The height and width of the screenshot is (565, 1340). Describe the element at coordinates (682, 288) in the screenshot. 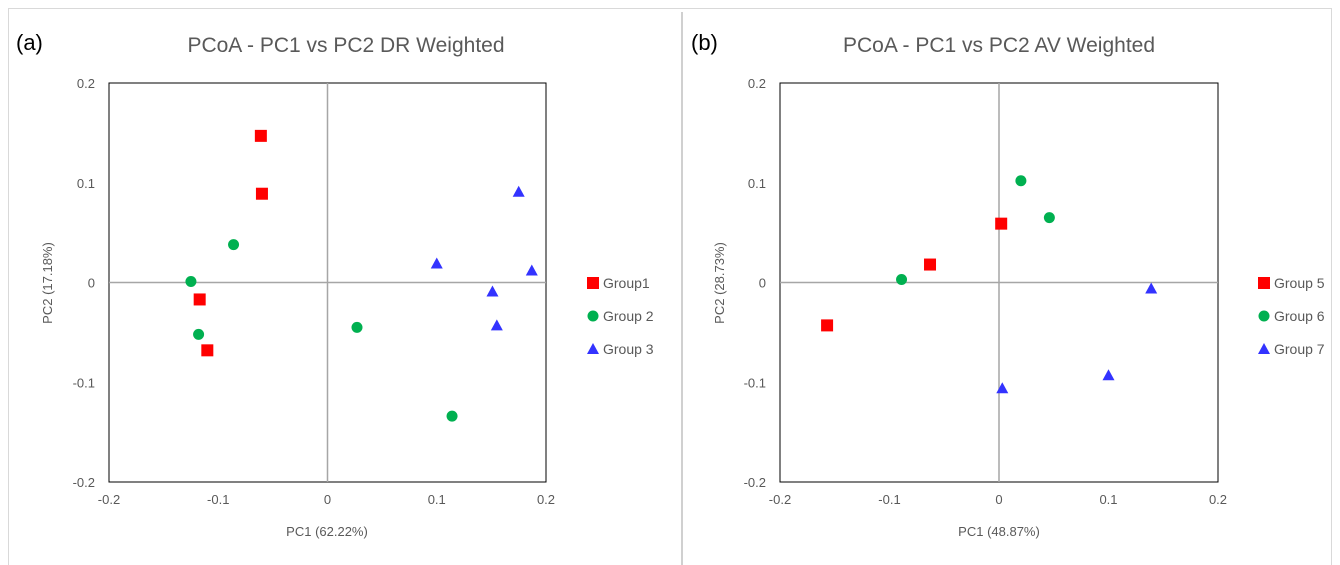

I see `panel-divider` at that location.